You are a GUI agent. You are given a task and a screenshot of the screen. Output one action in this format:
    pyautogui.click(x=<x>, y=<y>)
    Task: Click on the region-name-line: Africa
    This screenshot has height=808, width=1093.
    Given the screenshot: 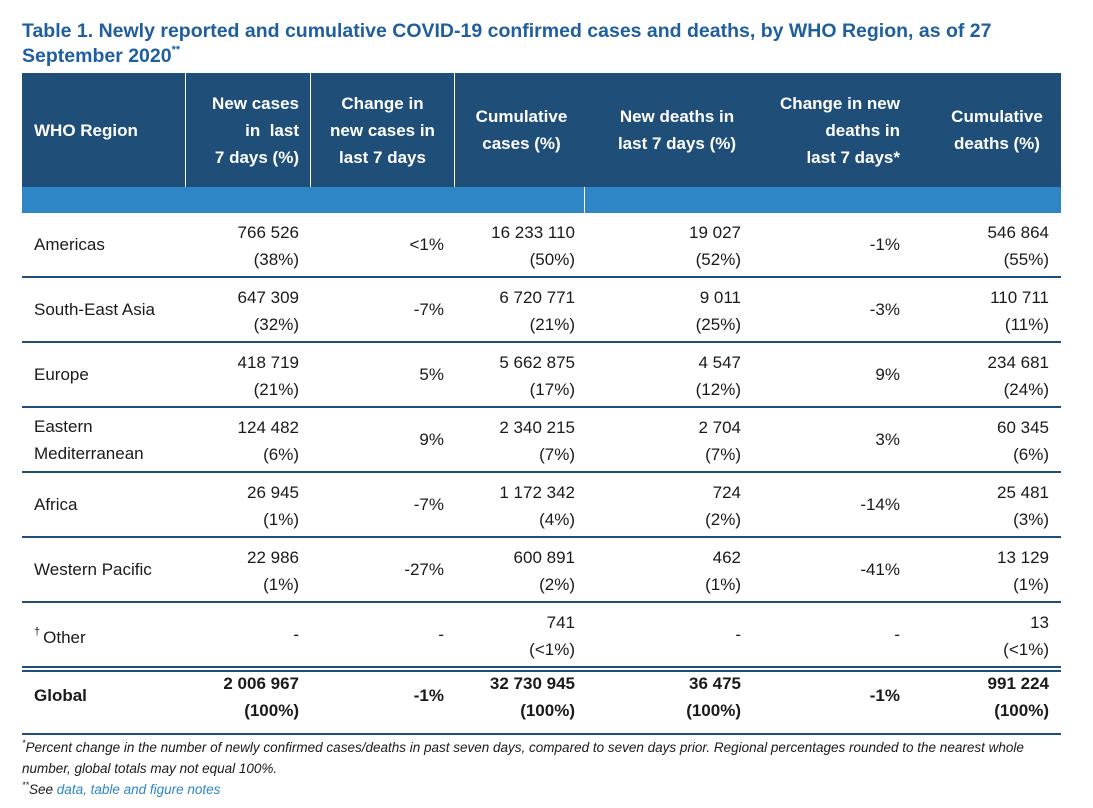 What is the action you would take?
    pyautogui.click(x=56, y=504)
    